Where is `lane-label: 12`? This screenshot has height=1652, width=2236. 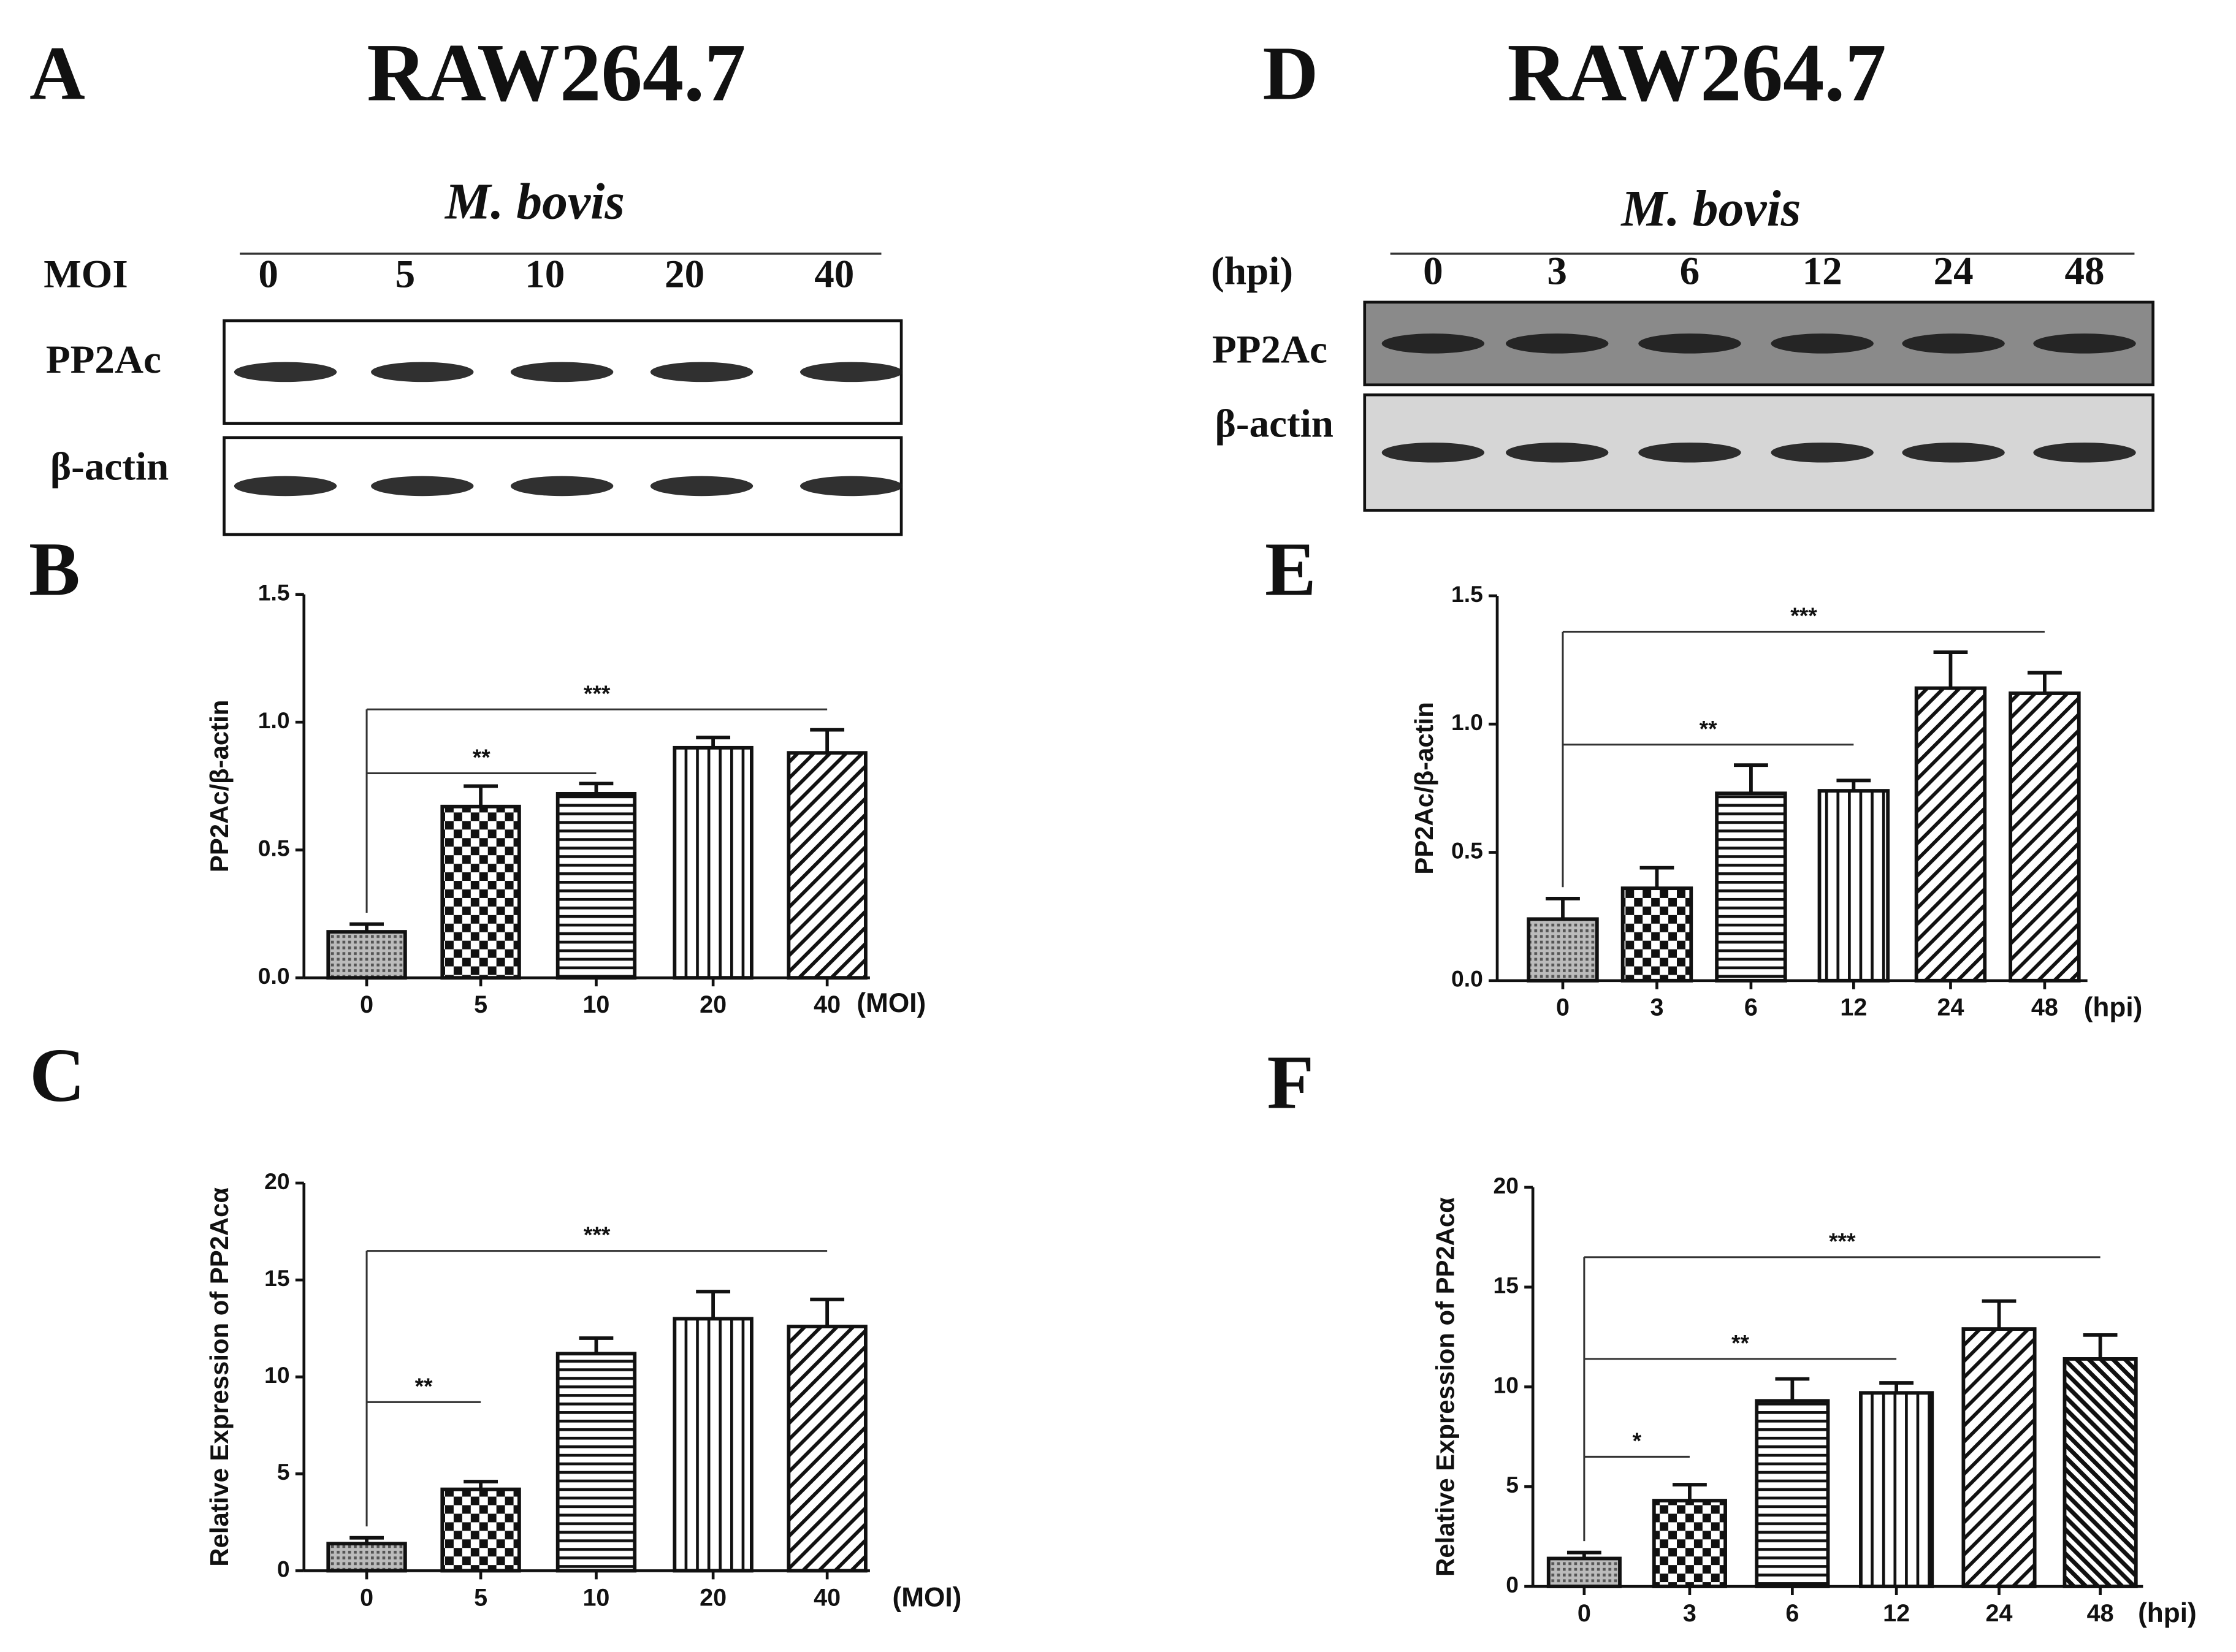 lane-label: 12 is located at coordinates (1822, 271).